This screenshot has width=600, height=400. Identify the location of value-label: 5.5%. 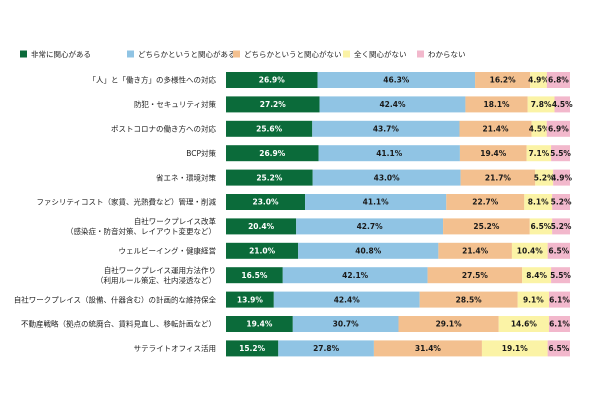
(560, 275).